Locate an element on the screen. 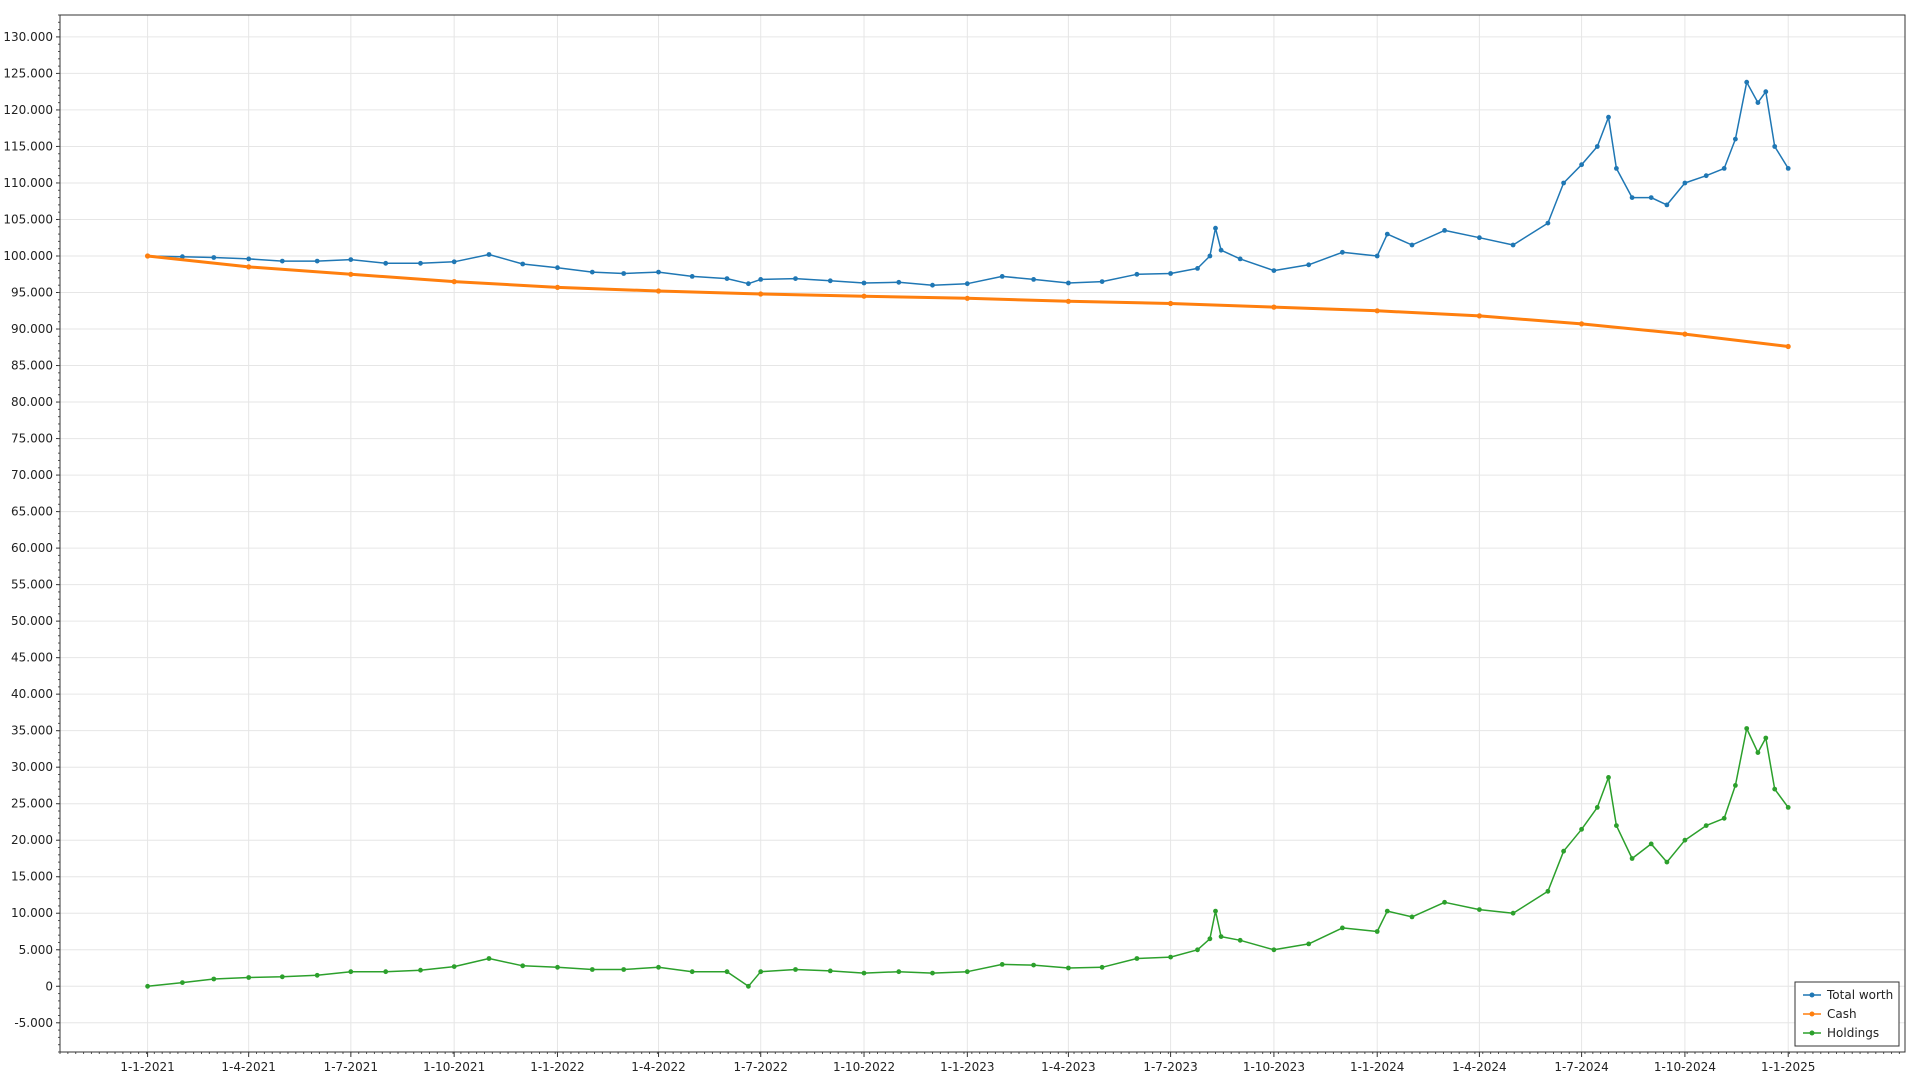  x-tick-label: 1-10-2023 is located at coordinates (1274, 1067).